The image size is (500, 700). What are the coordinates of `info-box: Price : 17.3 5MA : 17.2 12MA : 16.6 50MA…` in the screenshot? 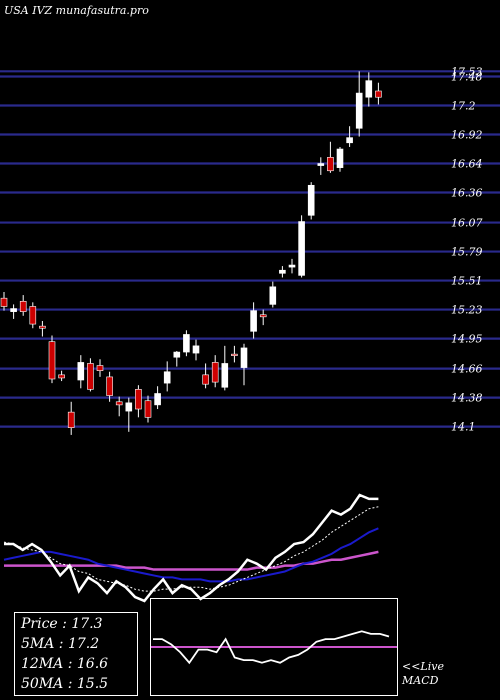 It's located at (76, 654).